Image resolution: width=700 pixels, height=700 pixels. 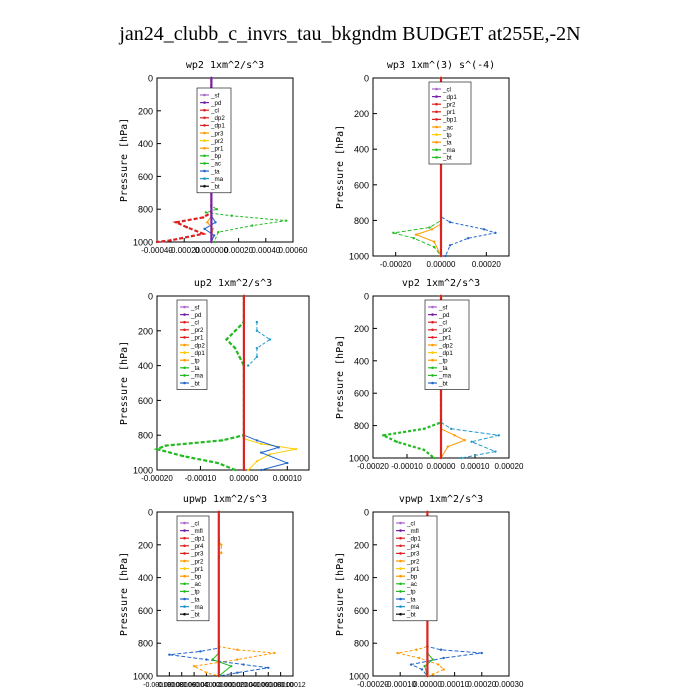 I want to click on x-tick-label: 0.00020, so click(x=486, y=264).